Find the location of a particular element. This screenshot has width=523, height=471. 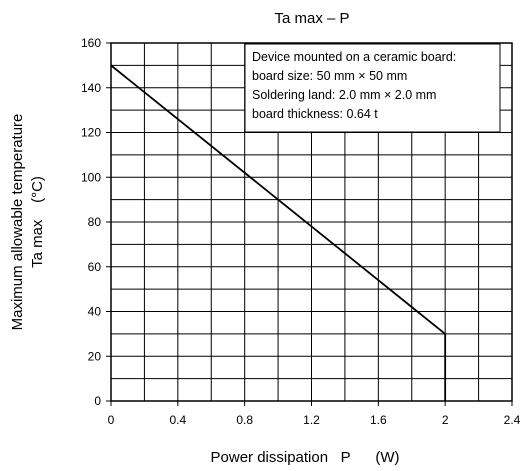

y-tick-label: 120 is located at coordinates (91, 133).